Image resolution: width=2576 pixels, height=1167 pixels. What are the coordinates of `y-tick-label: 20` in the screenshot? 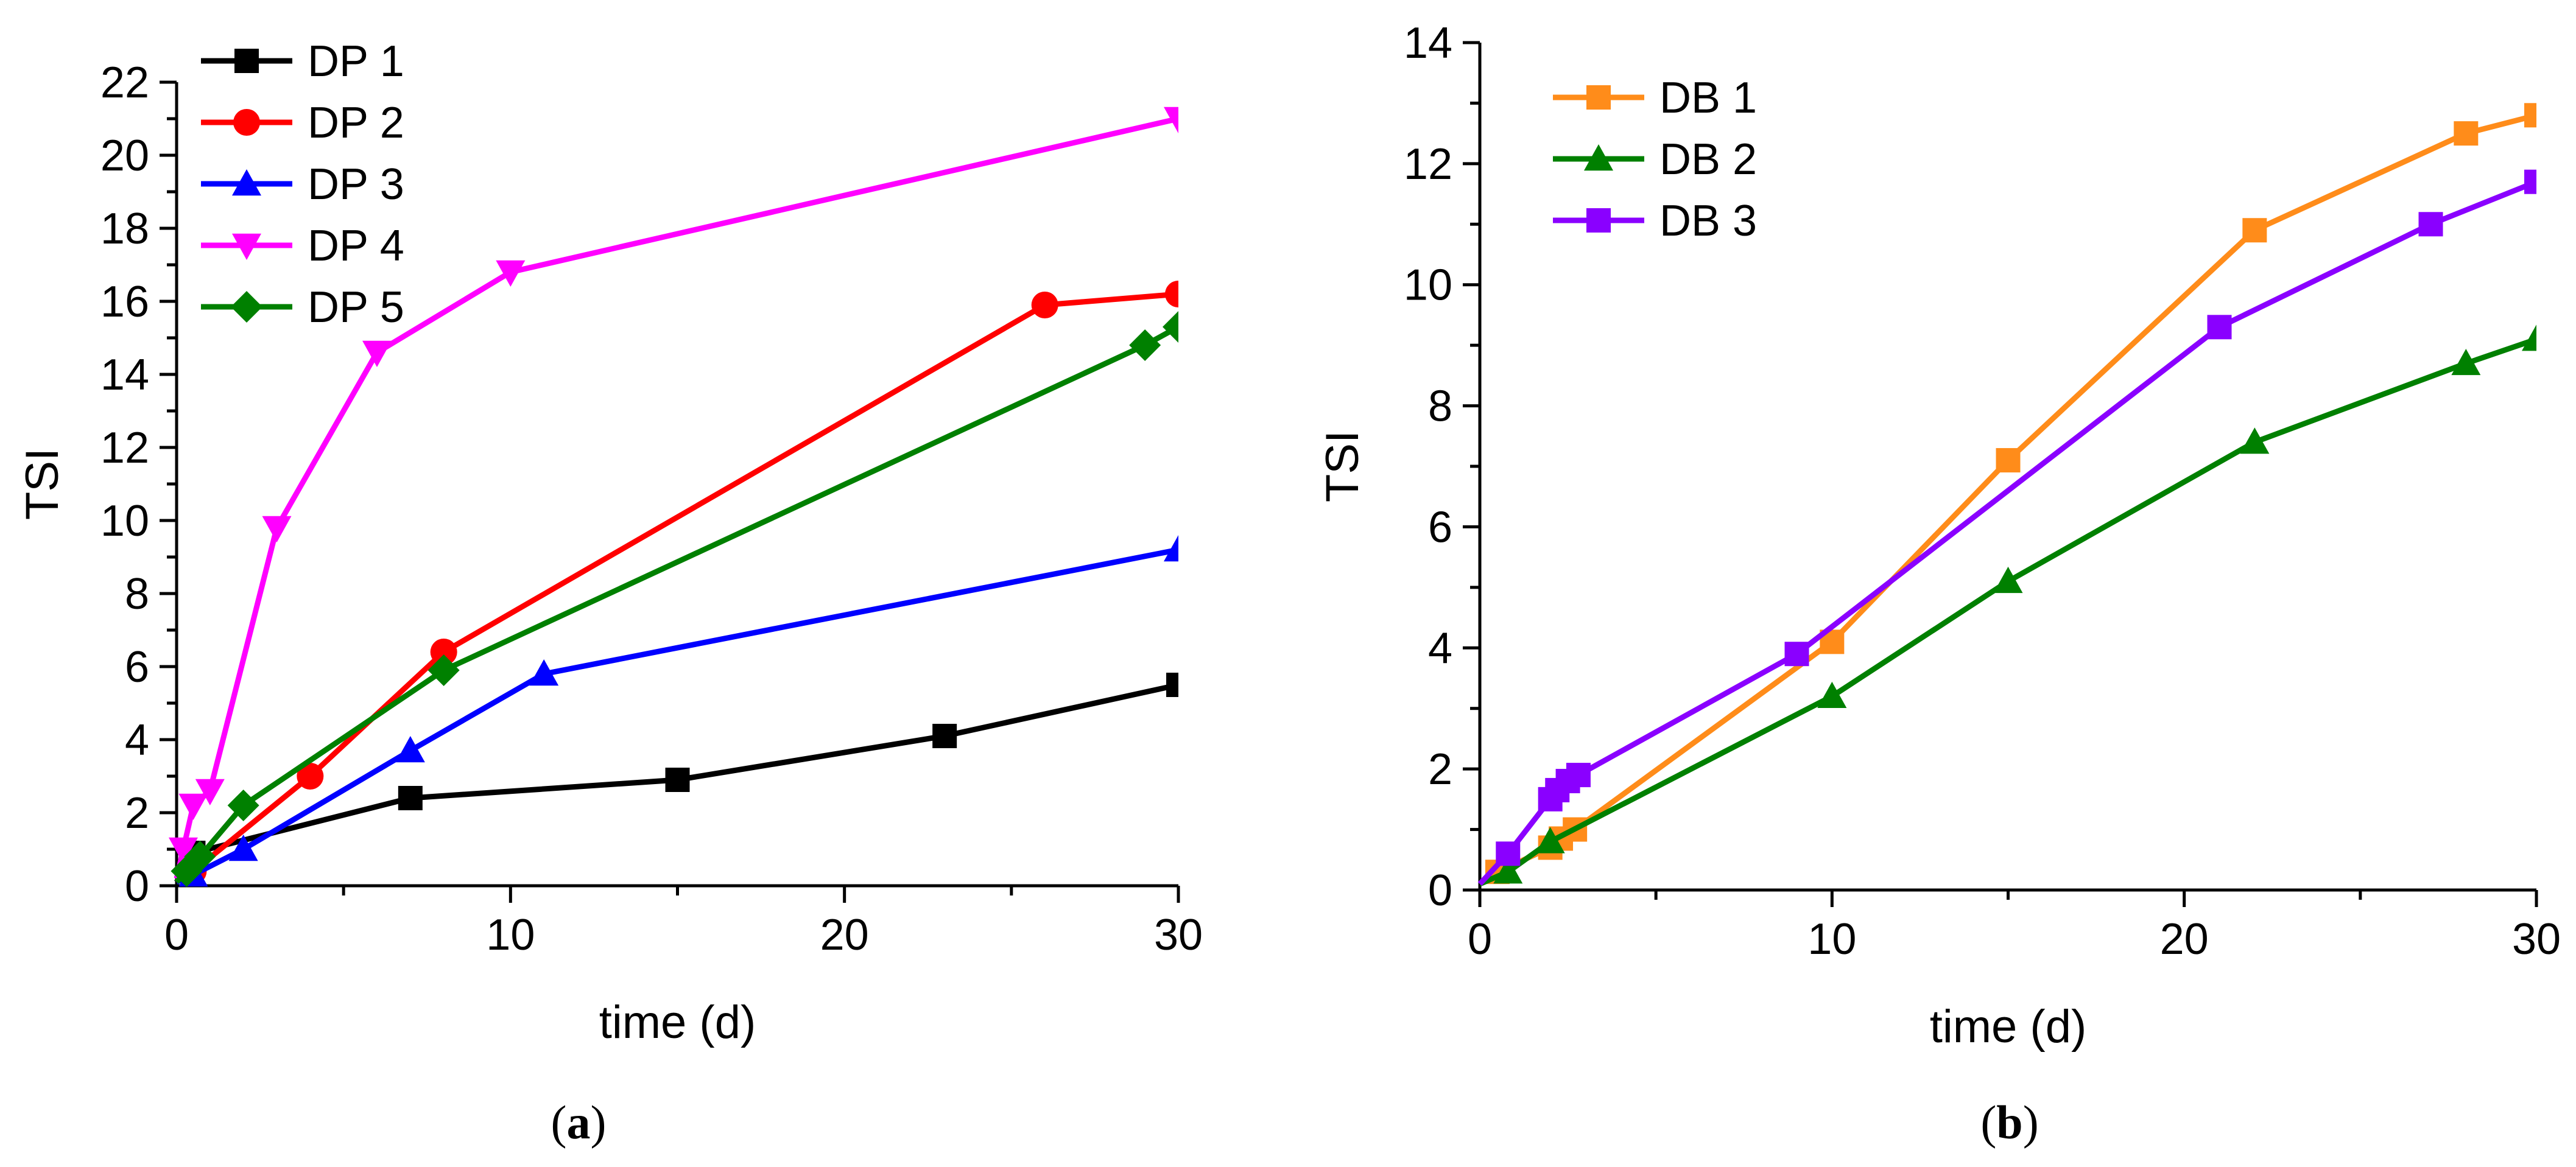 It's located at (124, 155).